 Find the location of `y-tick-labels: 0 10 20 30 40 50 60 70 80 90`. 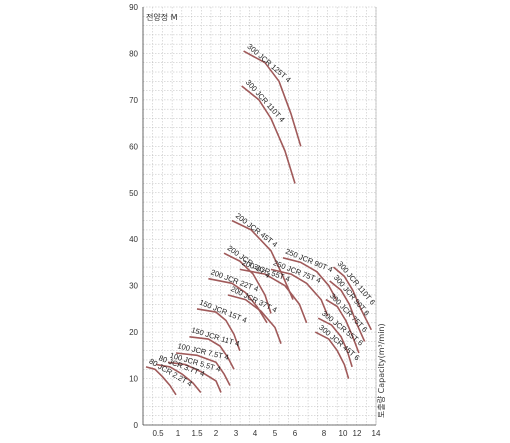

y-tick-labels: 0 10 20 30 40 50 60 70 80 90 is located at coordinates (133, 216).